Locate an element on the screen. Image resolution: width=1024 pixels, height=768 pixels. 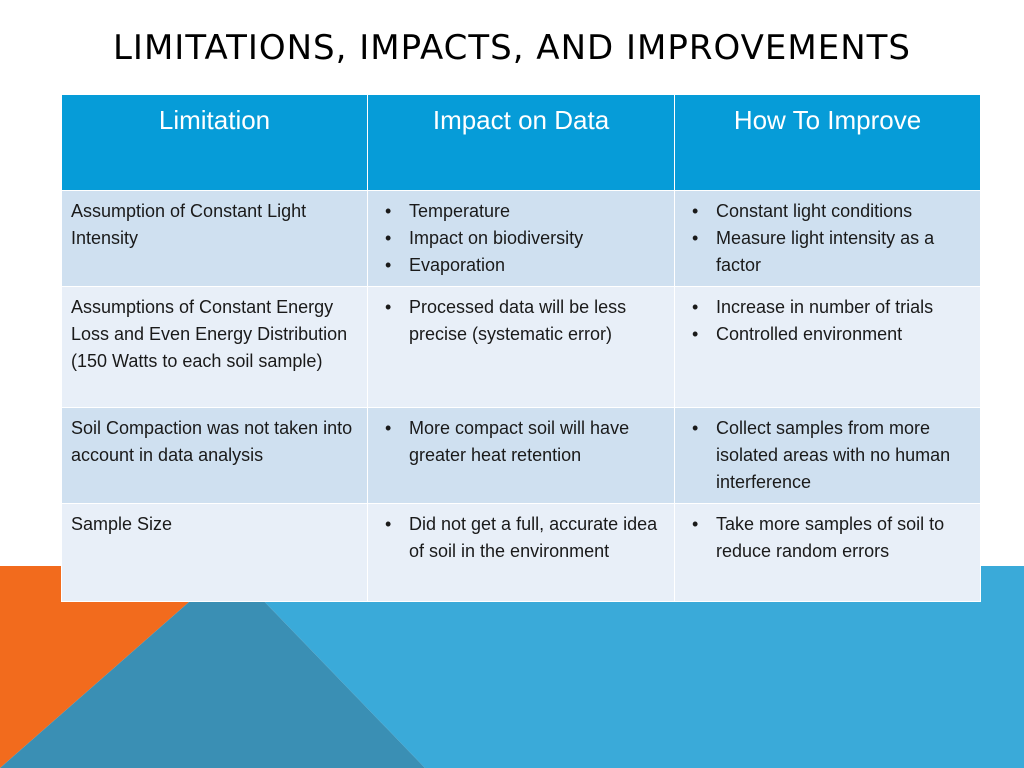
page-title: LIMITATIONS, IMPACTS, AND IMPROVEMENTS is located at coordinates (511, 48).